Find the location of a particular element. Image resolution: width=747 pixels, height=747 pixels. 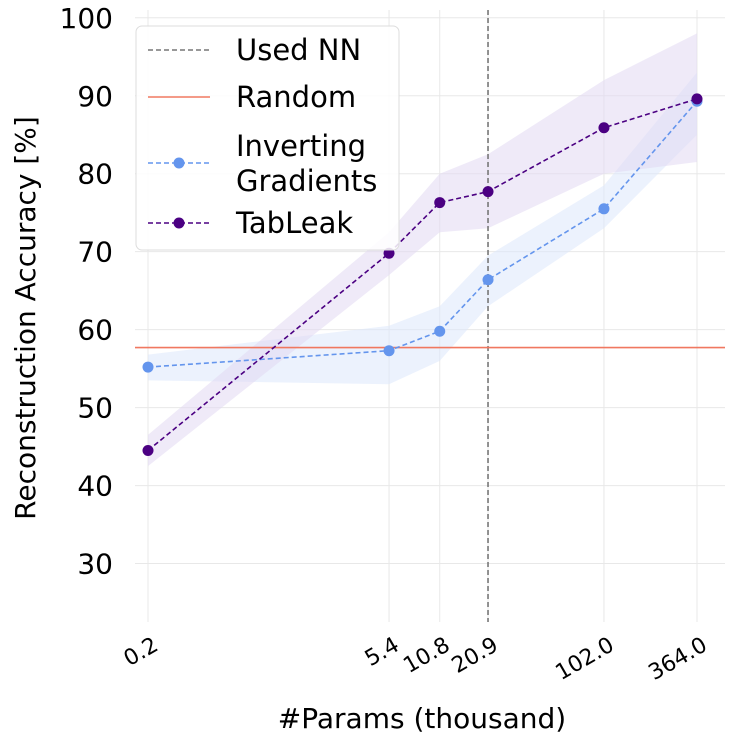

y-tick-label: 70 is located at coordinates (95, 252).